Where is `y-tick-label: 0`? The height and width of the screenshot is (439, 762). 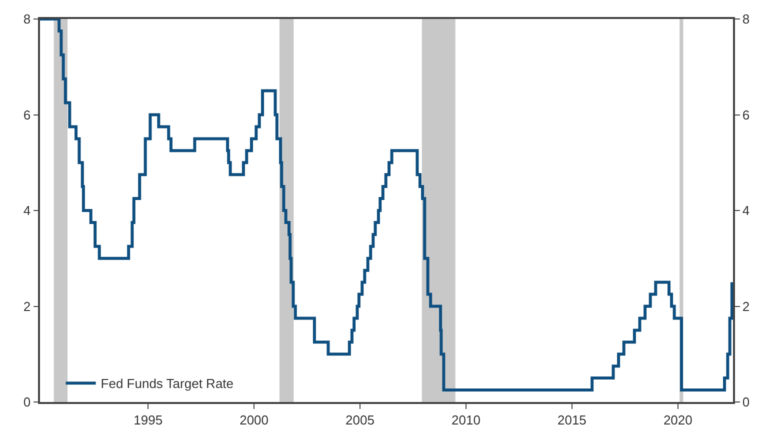 y-tick-label: 0 is located at coordinates (27, 402).